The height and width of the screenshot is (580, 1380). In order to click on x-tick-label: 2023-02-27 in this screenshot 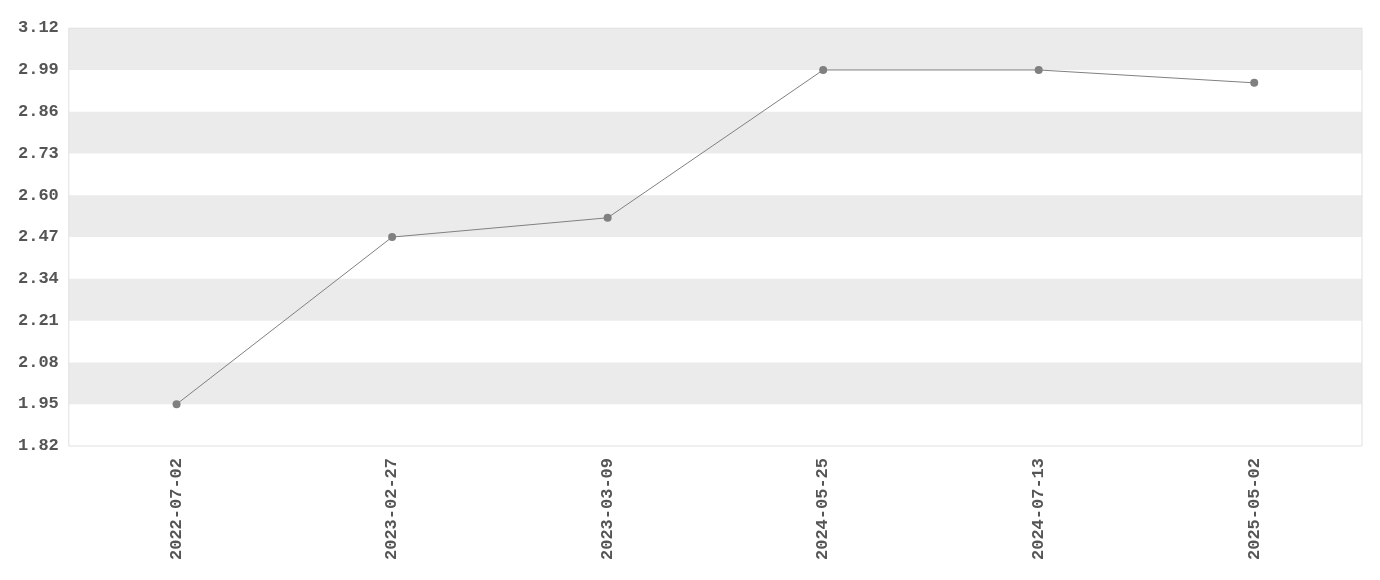, I will do `click(392, 509)`.